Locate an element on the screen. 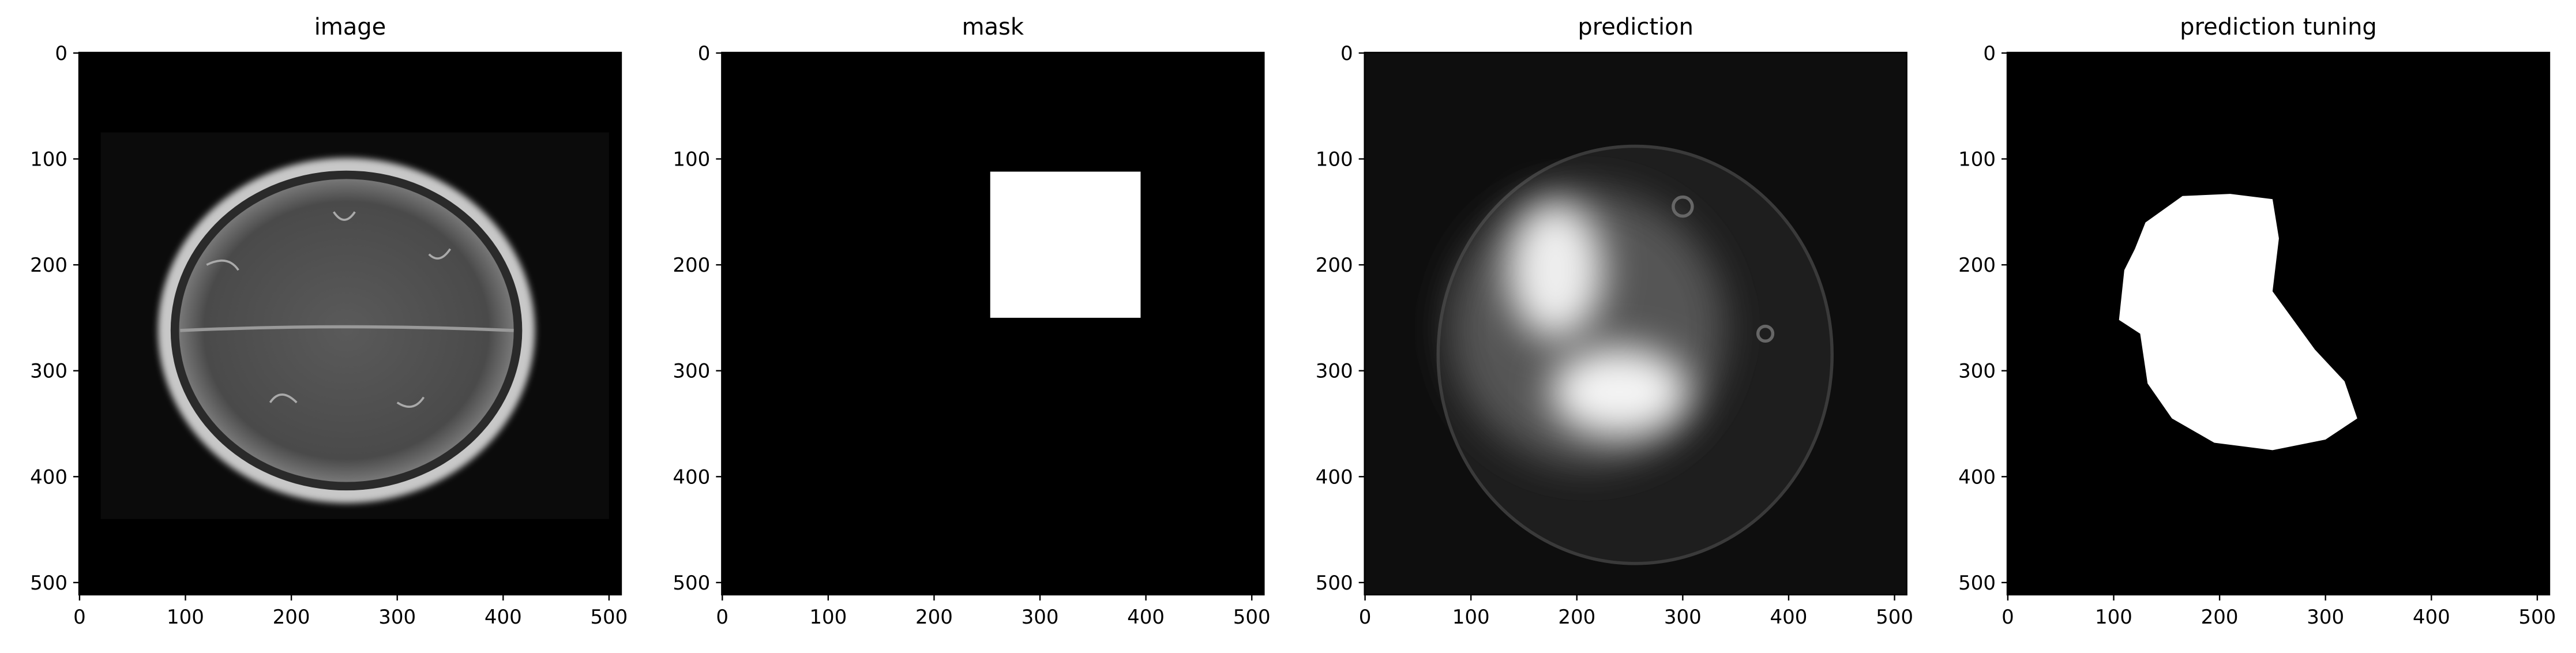 This screenshot has width=2576, height=653. panel-title: prediction is located at coordinates (1636, 27).